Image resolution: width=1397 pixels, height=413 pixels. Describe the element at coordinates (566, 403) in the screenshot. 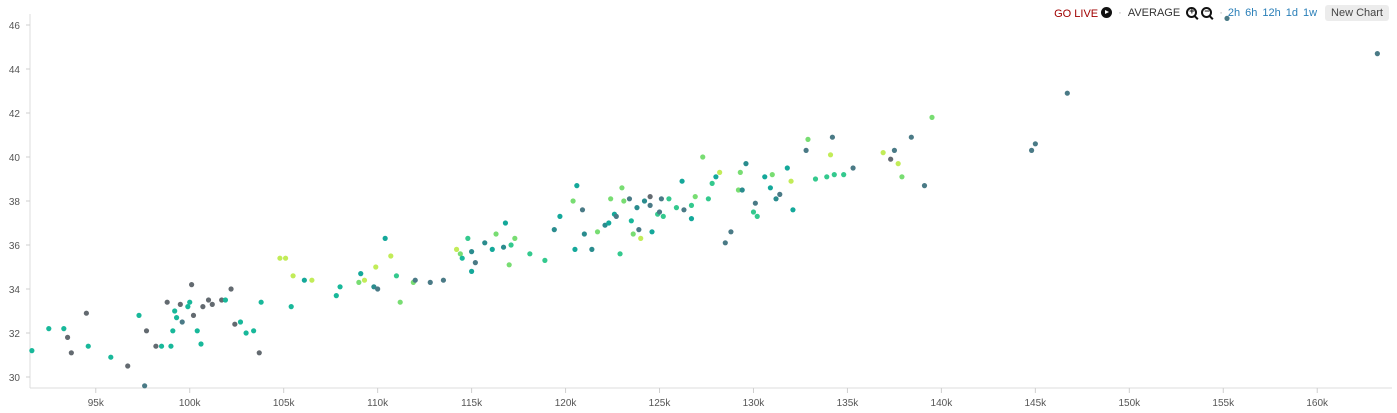

I see `x-tick-label: 120k` at that location.